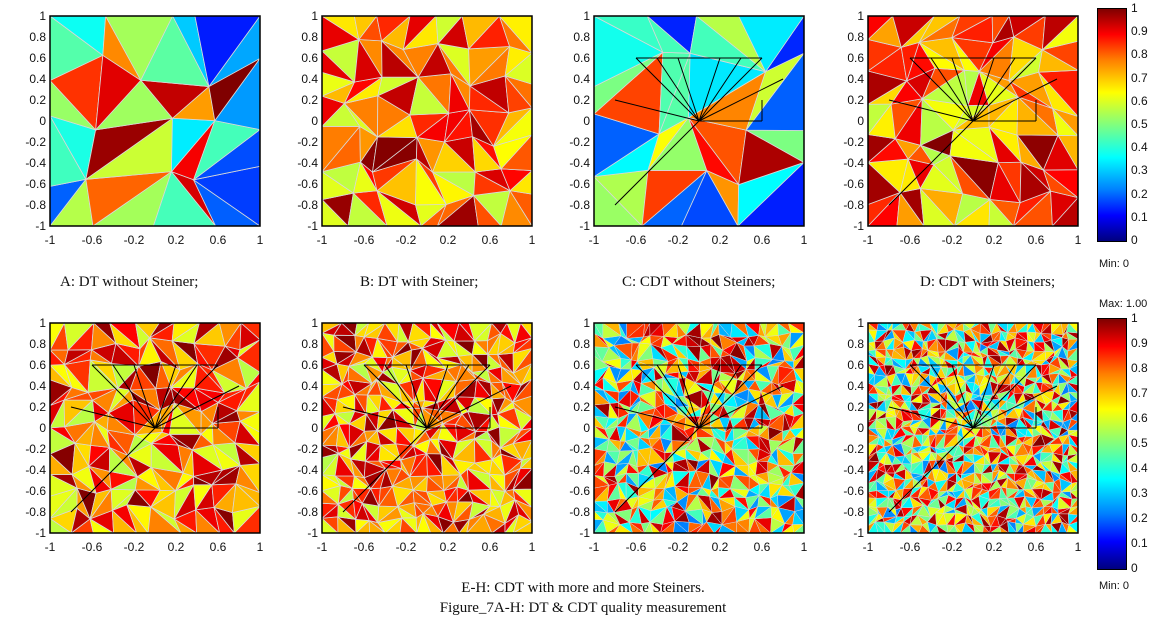 Image resolution: width=1166 pixels, height=630 pixels. What do you see at coordinates (1139, 518) in the screenshot?
I see `colorbar-tick-label: 0.2` at bounding box center [1139, 518].